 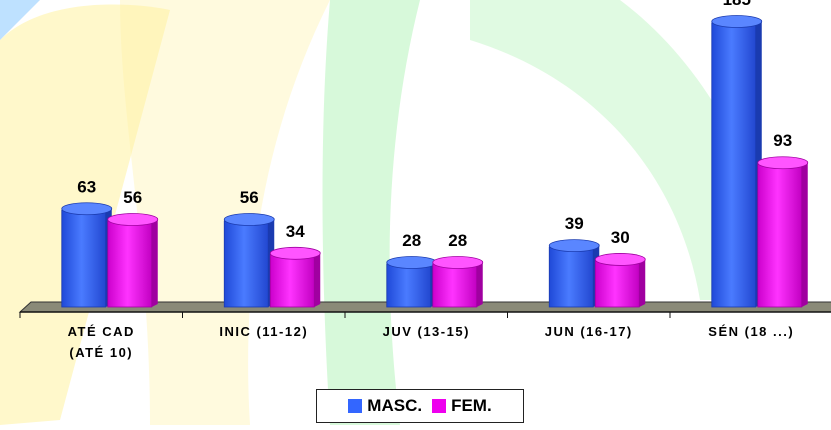 I want to click on legend-swatch-fem, so click(x=439, y=406).